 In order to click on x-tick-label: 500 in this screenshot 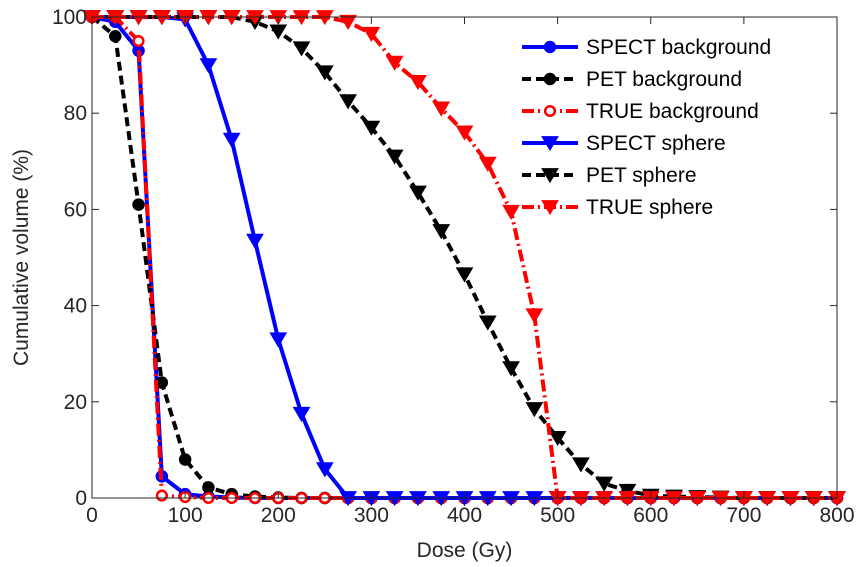, I will do `click(557, 515)`.